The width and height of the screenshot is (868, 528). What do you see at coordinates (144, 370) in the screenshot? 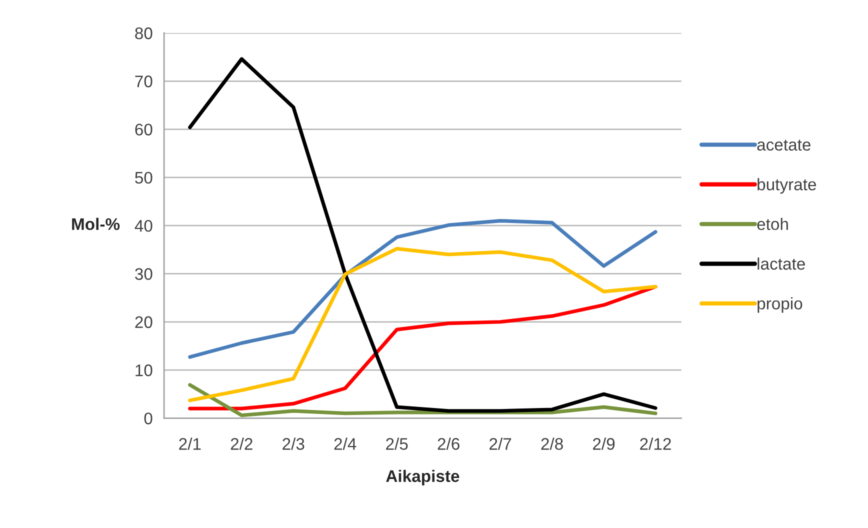
I see `y-tick-label: 10` at bounding box center [144, 370].